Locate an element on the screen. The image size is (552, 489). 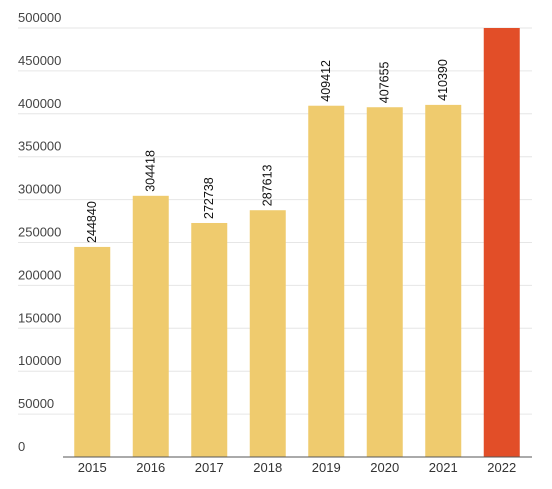
bar-2019 is located at coordinates (326, 281).